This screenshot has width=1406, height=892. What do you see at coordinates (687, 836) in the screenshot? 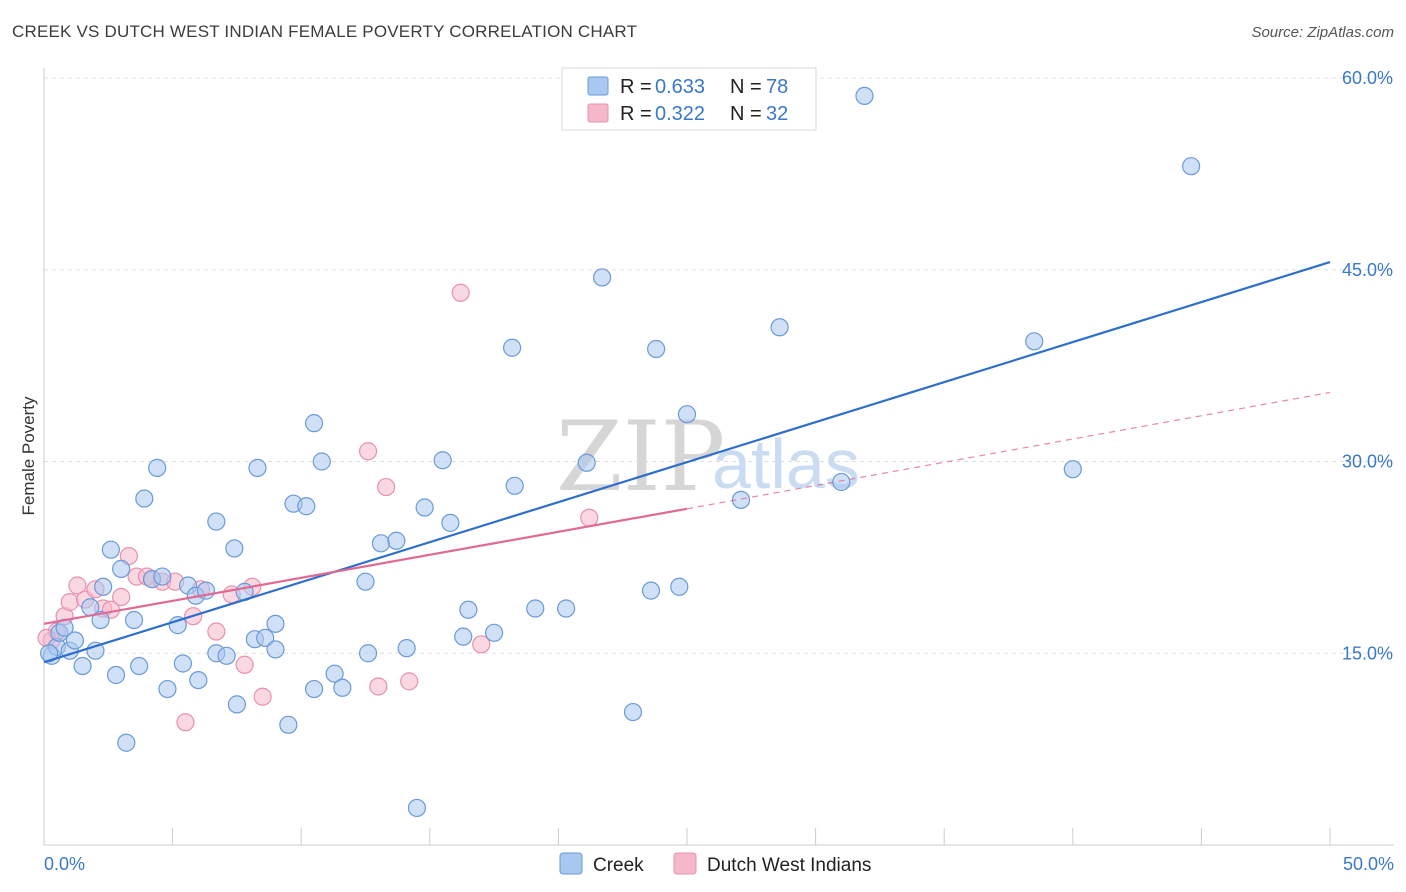
I see `x-ticks` at bounding box center [687, 836].